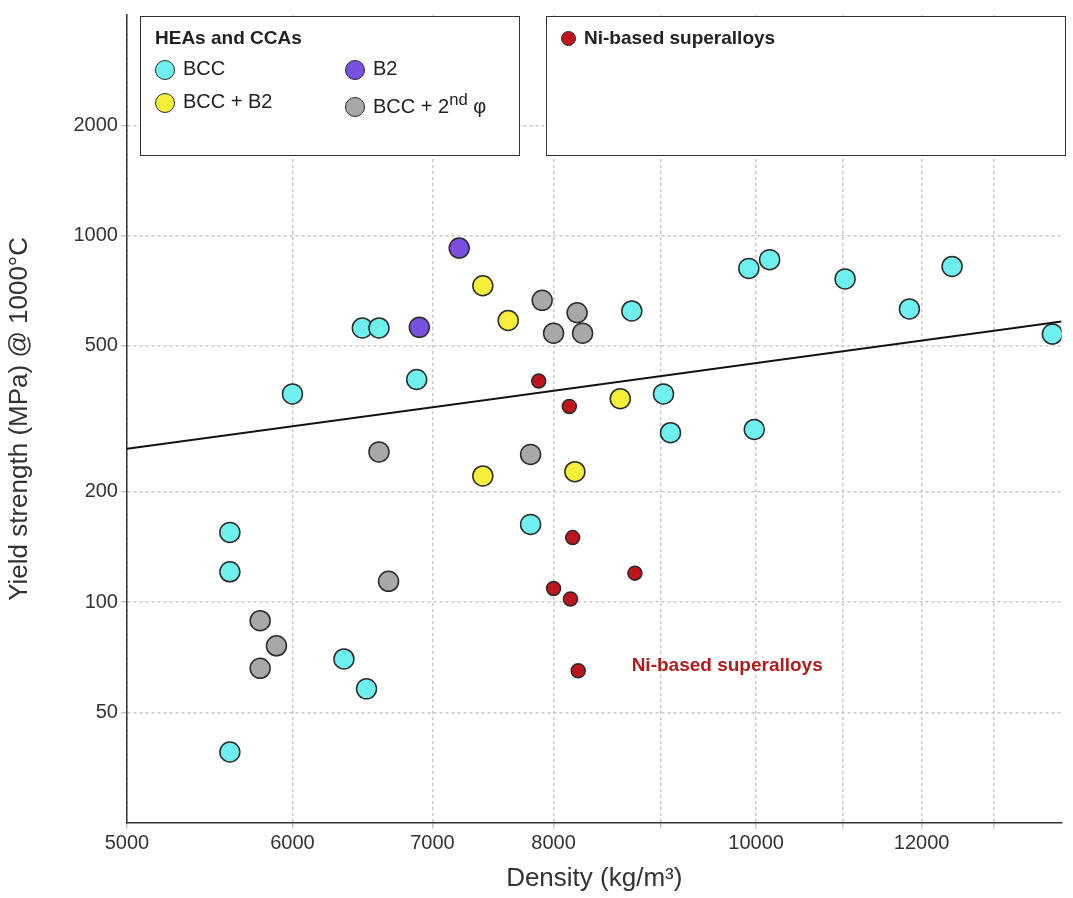 The height and width of the screenshot is (898, 1073). What do you see at coordinates (594, 876) in the screenshot?
I see `x-axis-title: Density (kg/m³)` at bounding box center [594, 876].